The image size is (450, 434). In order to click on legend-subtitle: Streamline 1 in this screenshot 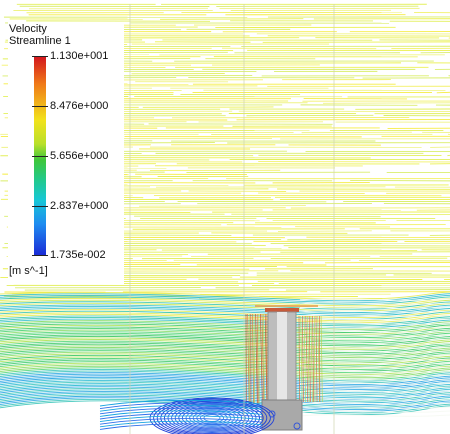, I will do `click(40, 41)`.